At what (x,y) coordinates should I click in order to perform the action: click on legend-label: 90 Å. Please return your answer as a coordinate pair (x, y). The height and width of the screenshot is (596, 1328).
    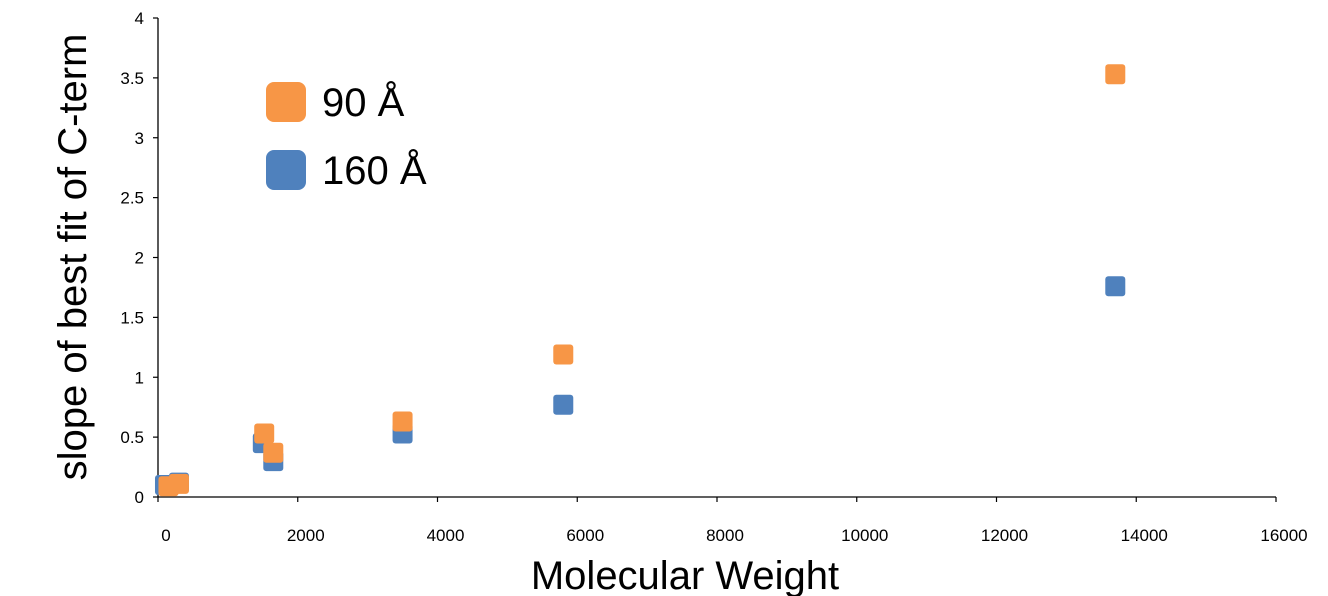
    Looking at the image, I should click on (363, 102).